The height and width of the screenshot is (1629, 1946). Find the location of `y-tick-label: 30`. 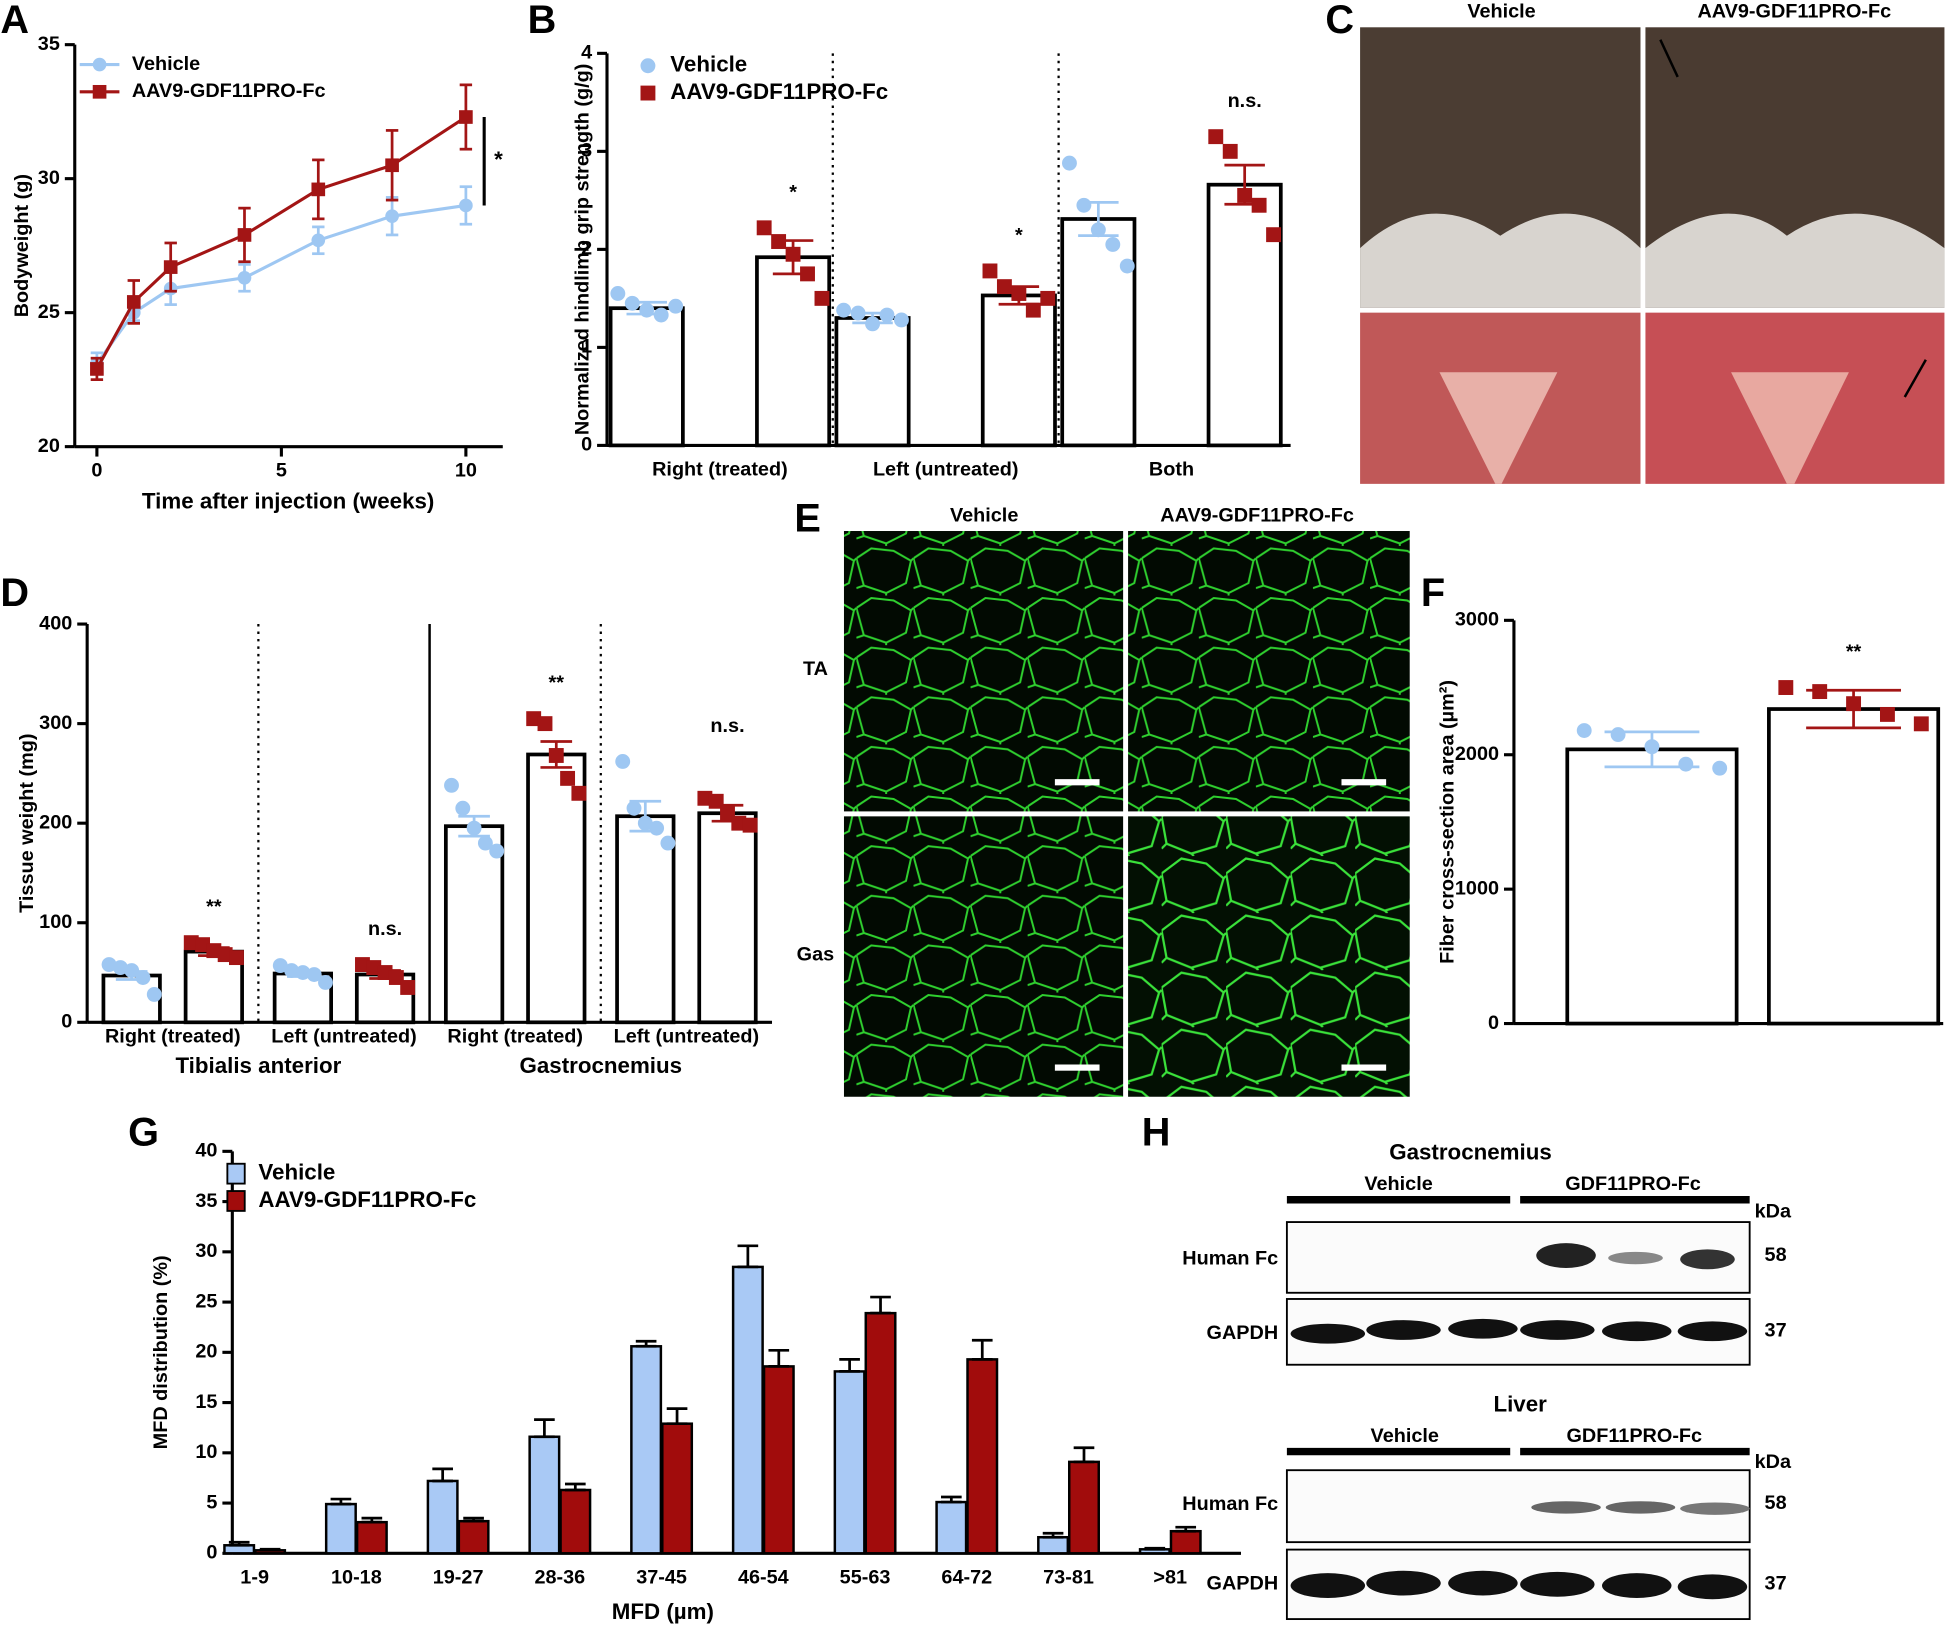

y-tick-label: 30 is located at coordinates (206, 1251).